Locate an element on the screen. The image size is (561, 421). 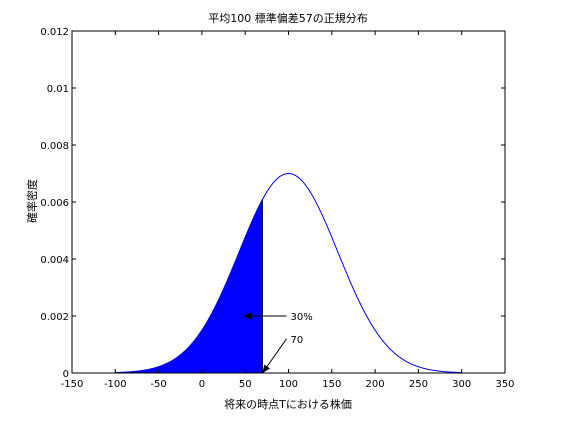
y-tick-label: 0.006 is located at coordinates (54, 203).